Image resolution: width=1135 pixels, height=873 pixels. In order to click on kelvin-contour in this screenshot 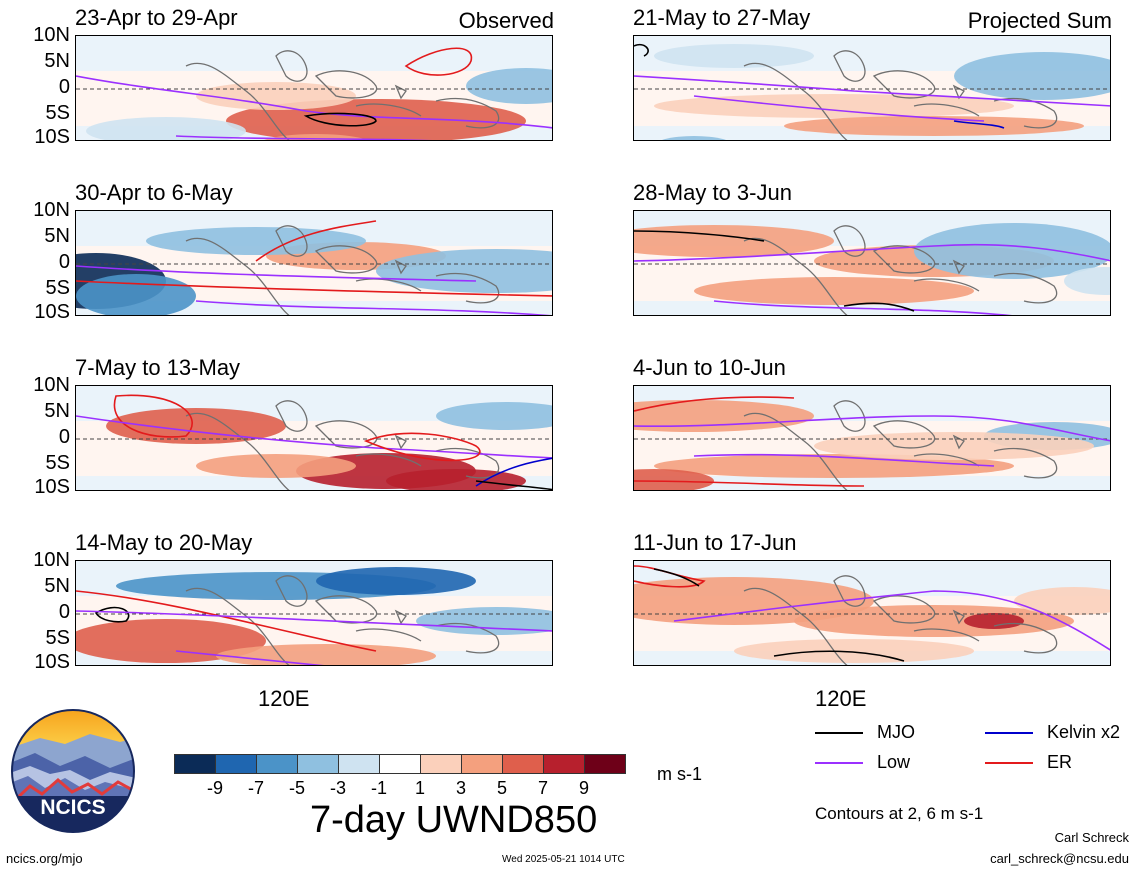, I will do `click(513, 472)`.